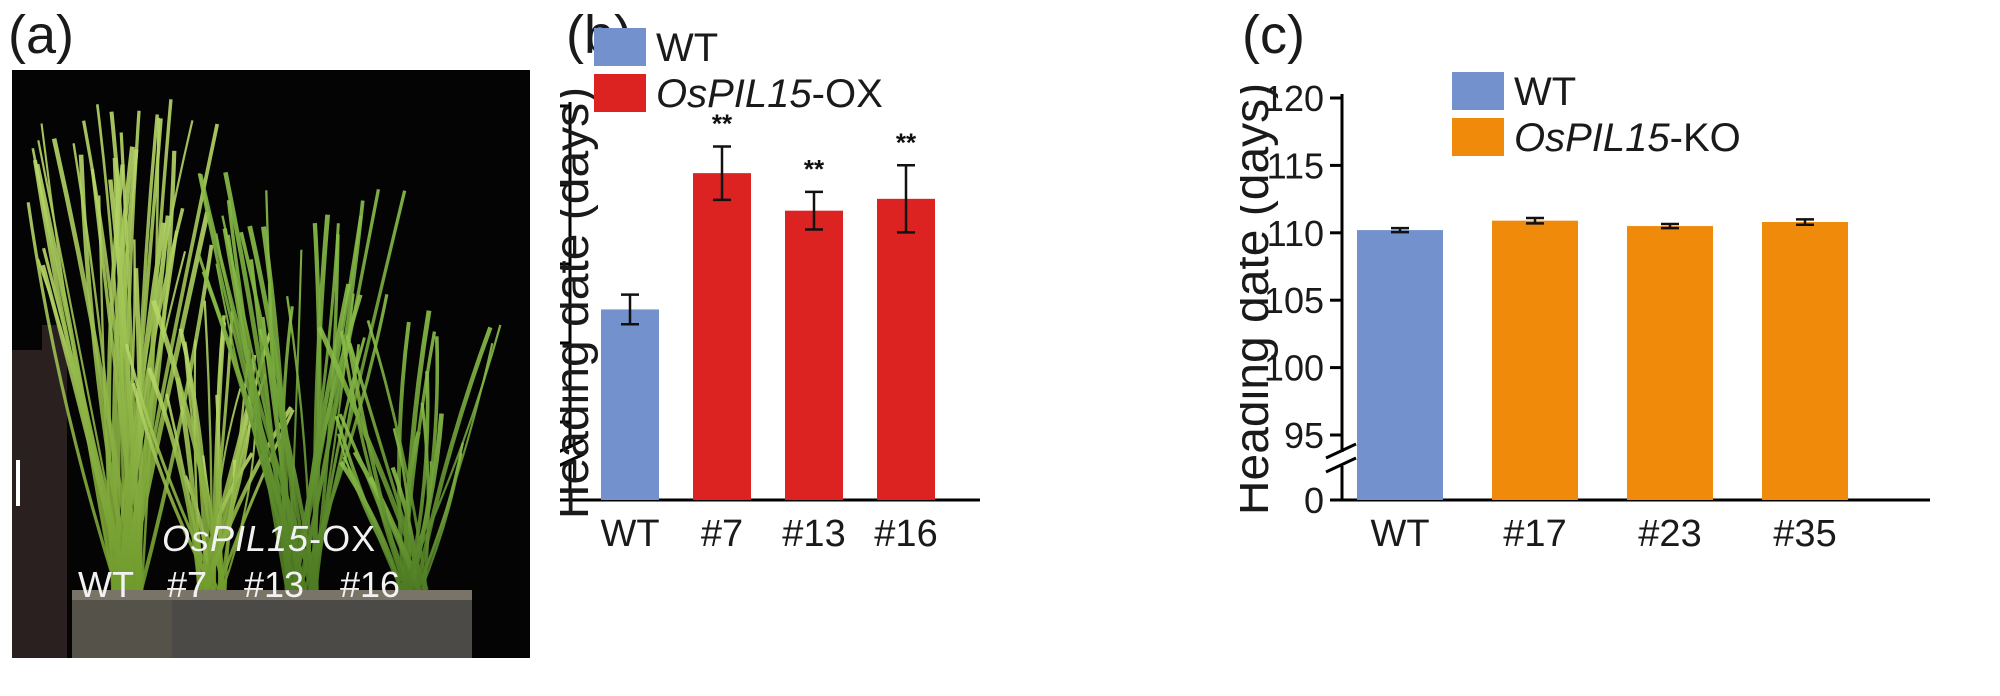 This screenshot has height=696, width=2000. I want to click on bar-n7, so click(722, 336).